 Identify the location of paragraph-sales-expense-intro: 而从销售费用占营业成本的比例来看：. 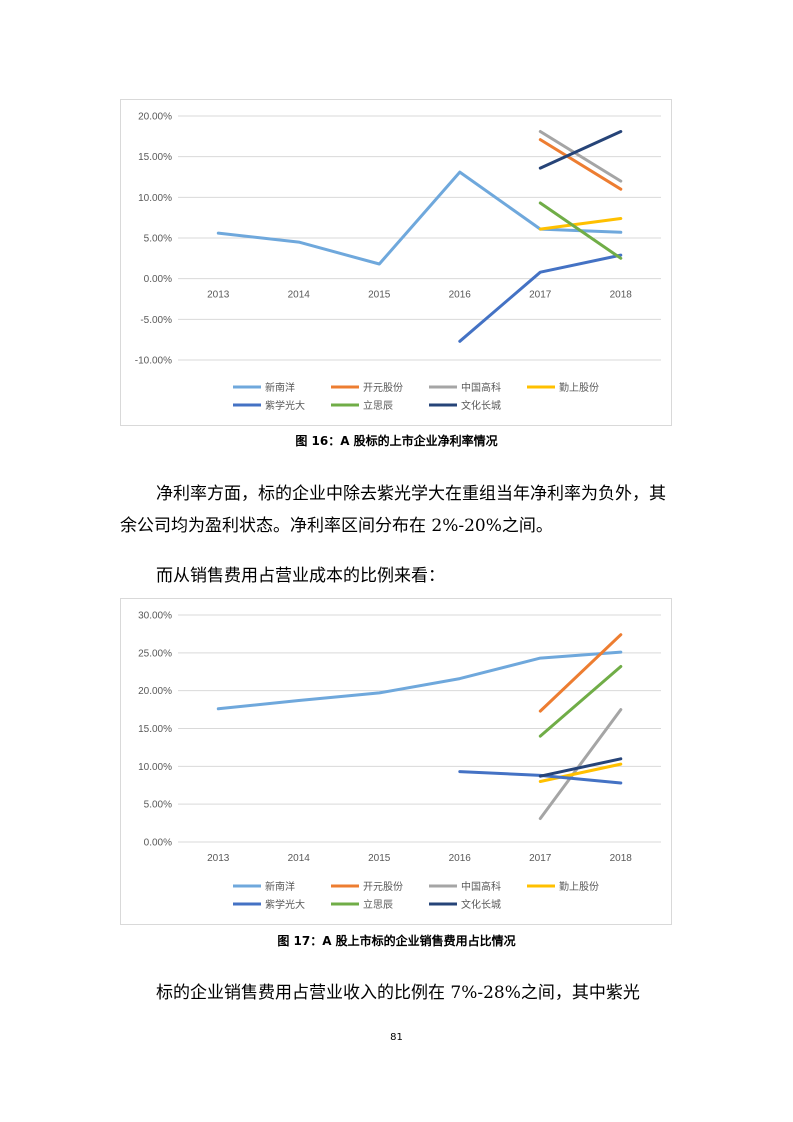
(300, 576).